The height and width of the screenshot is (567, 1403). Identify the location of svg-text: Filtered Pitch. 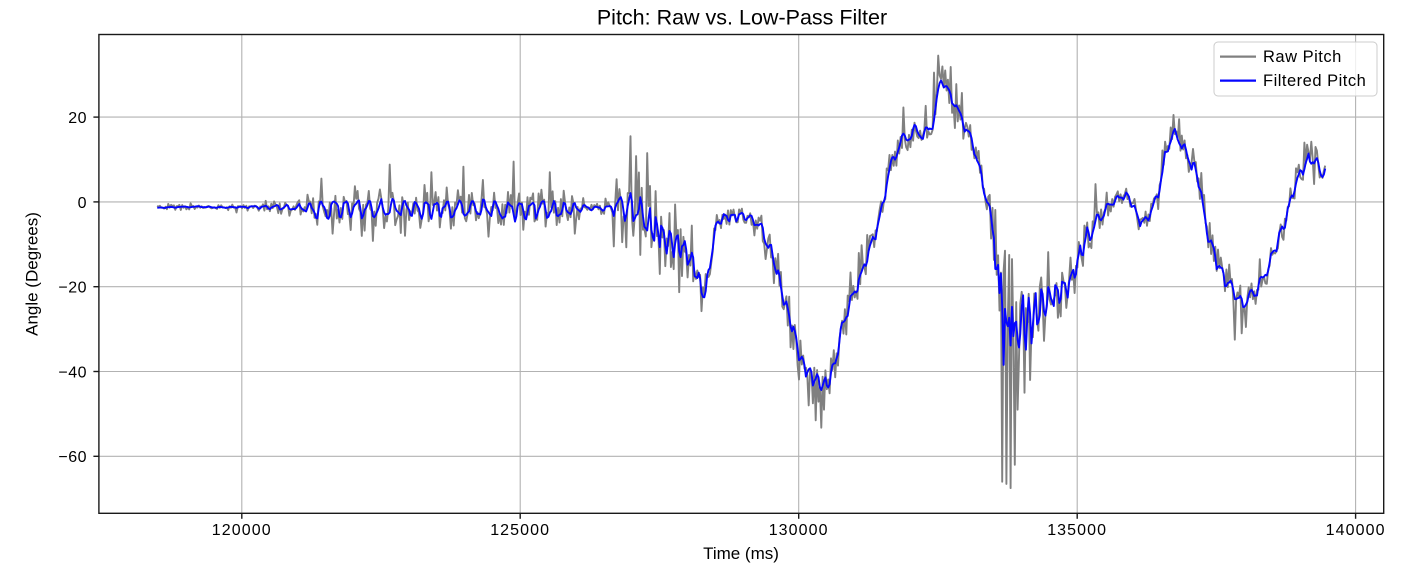
(1314, 81).